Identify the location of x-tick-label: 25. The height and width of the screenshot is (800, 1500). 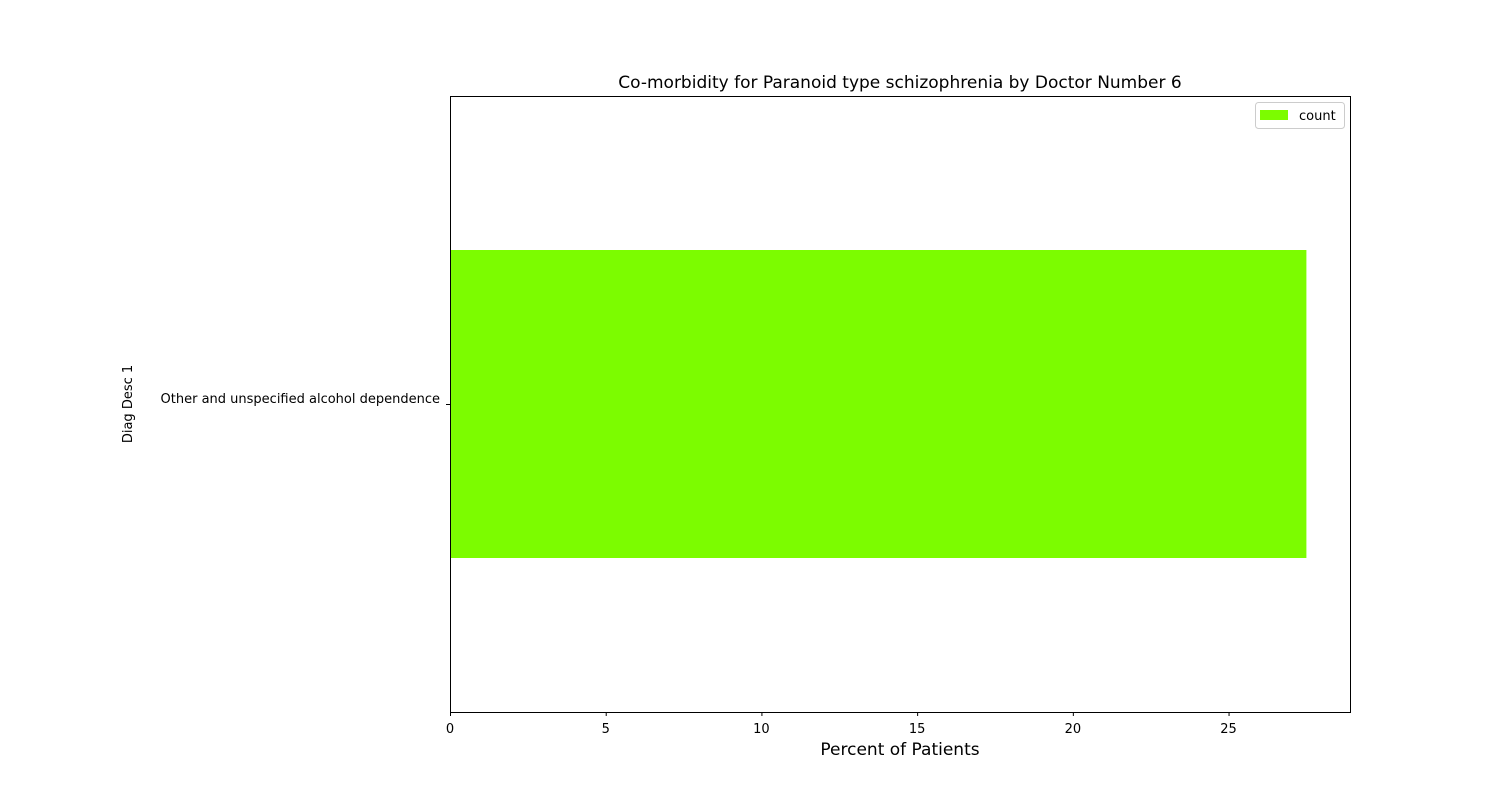
(1228, 729).